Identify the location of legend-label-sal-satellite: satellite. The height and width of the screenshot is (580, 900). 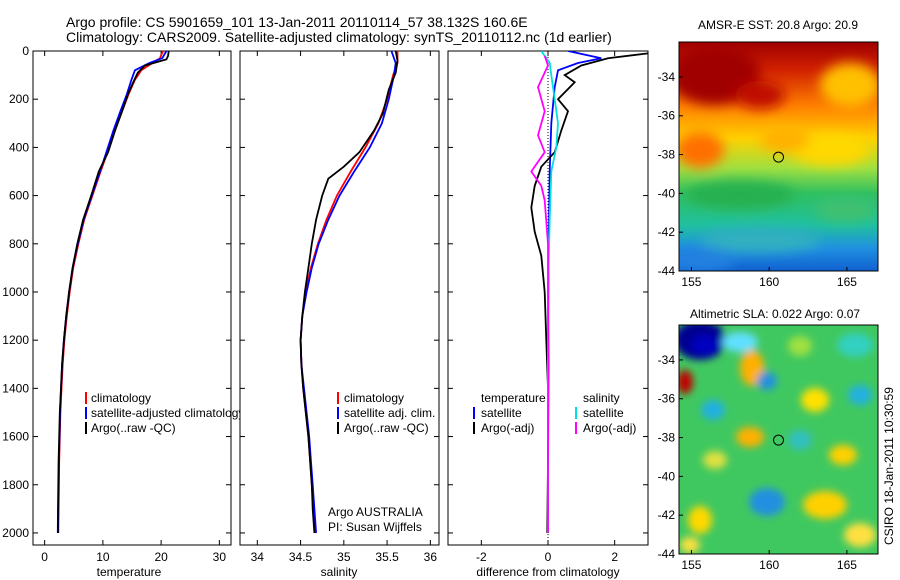
(603, 413).